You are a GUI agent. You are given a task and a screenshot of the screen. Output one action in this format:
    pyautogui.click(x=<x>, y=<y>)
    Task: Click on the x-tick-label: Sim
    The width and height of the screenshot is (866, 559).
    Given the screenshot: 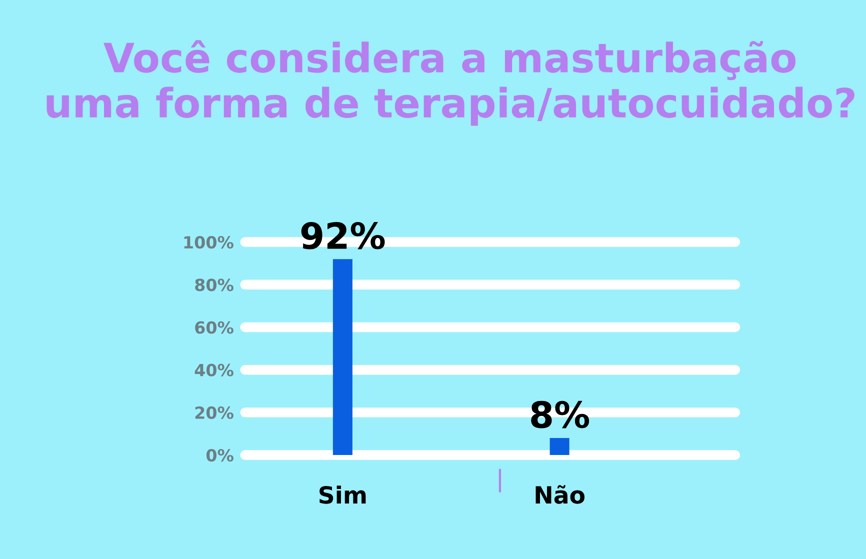 What is the action you would take?
    pyautogui.click(x=343, y=495)
    